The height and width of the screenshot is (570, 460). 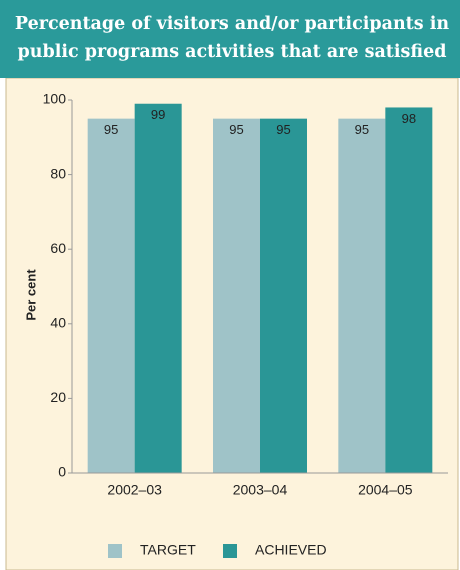 I want to click on y-tick-label: 40, so click(x=58, y=323).